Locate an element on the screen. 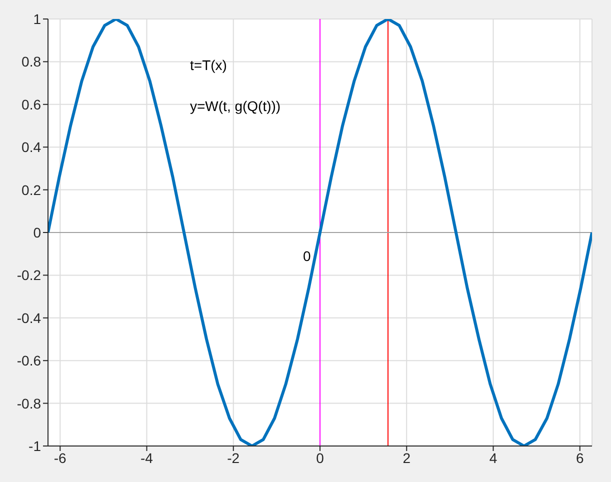 The width and height of the screenshot is (611, 482). x-tick-label: 6 is located at coordinates (580, 458).